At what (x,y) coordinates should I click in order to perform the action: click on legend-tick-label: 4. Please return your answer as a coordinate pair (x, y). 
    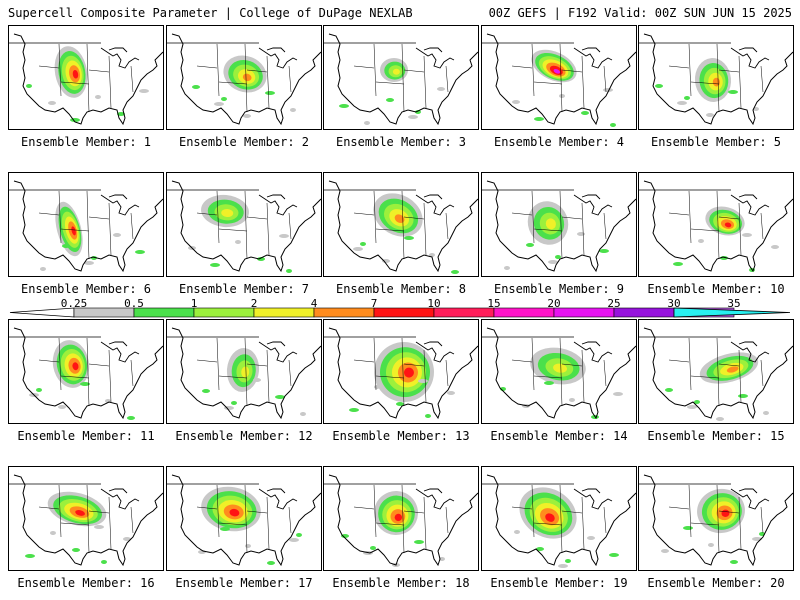
    Looking at the image, I should click on (314, 303).